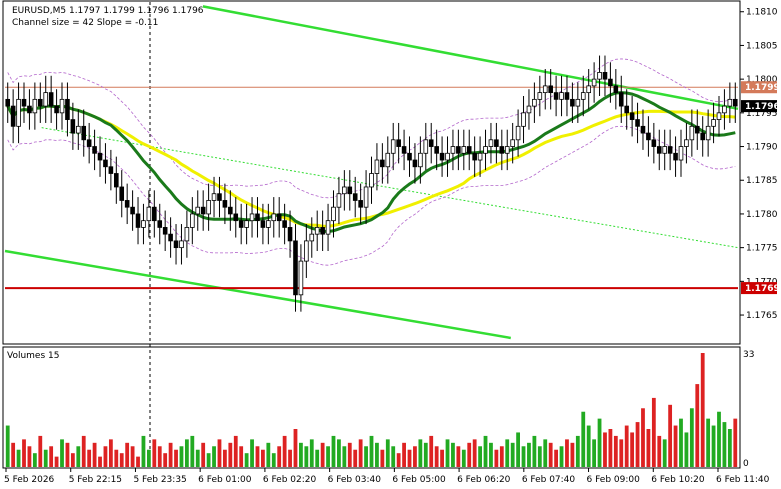 This screenshot has width=781, height=489. I want to click on x-tick-label: 5 Feb 23:35, so click(159, 480).